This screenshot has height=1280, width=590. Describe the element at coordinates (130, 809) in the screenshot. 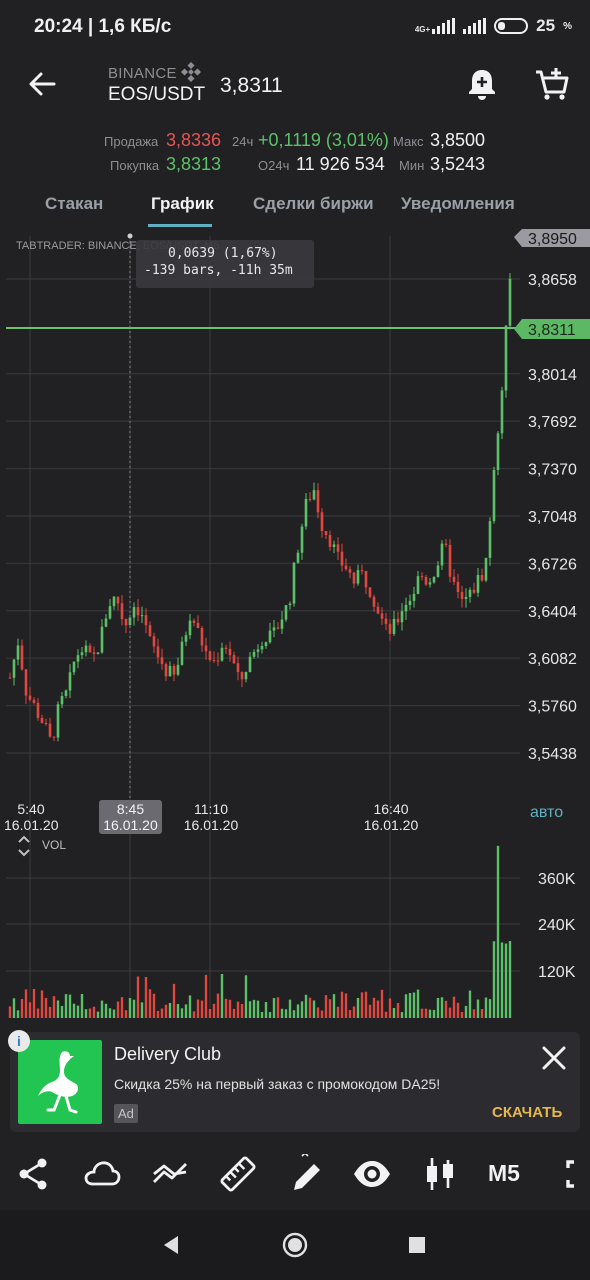

I see `time-label-1-time: 8:45` at that location.